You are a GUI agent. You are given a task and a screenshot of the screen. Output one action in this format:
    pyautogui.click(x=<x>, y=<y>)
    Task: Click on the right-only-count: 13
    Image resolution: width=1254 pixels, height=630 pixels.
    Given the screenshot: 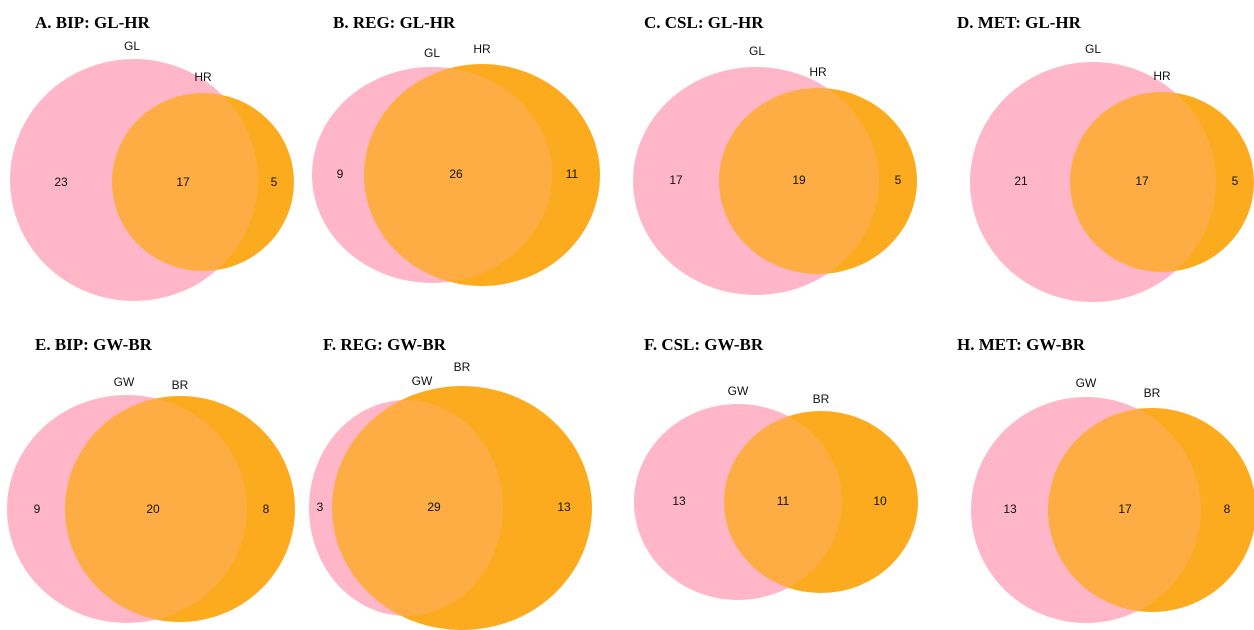 What is the action you would take?
    pyautogui.click(x=564, y=507)
    